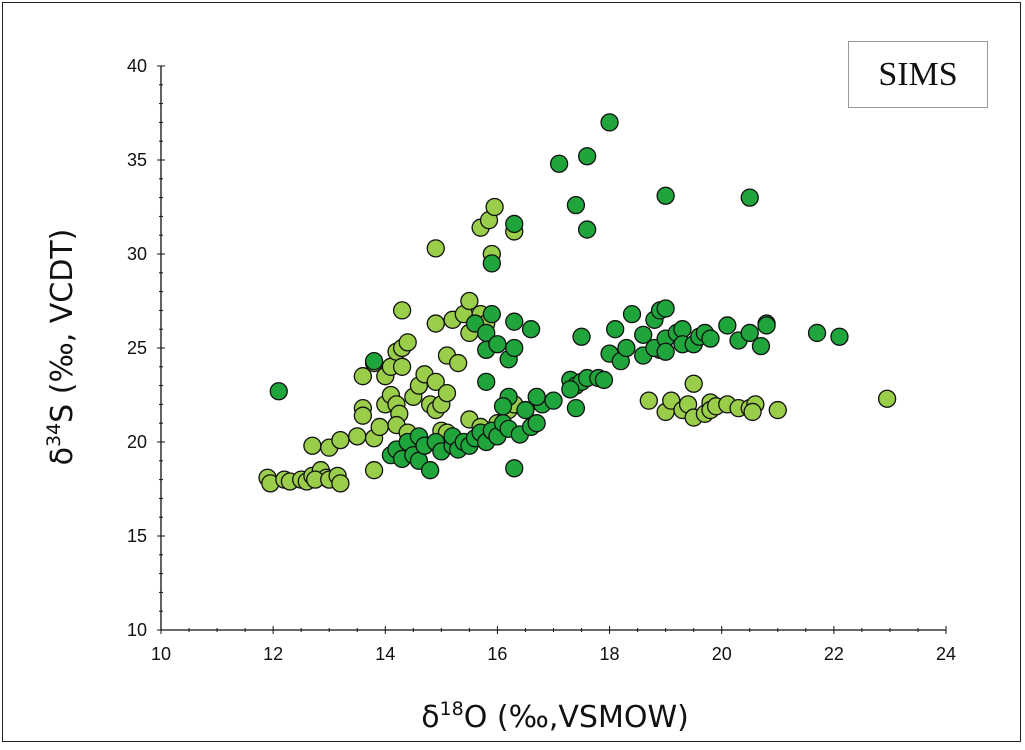  What do you see at coordinates (610, 654) in the screenshot?
I see `x-tick-label: 18` at bounding box center [610, 654].